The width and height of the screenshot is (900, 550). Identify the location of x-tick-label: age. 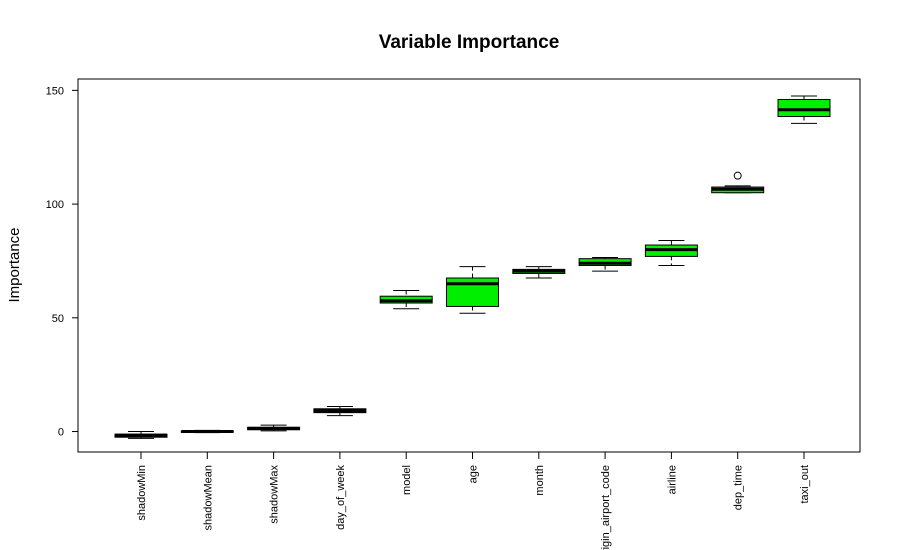
(474, 474).